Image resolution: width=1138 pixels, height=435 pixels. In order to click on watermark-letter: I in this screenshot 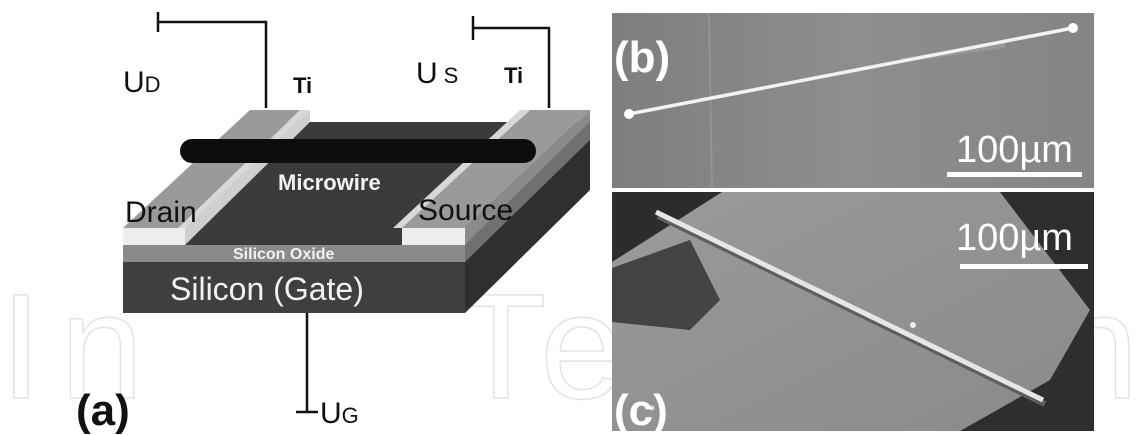, I will do `click(21, 346)`.